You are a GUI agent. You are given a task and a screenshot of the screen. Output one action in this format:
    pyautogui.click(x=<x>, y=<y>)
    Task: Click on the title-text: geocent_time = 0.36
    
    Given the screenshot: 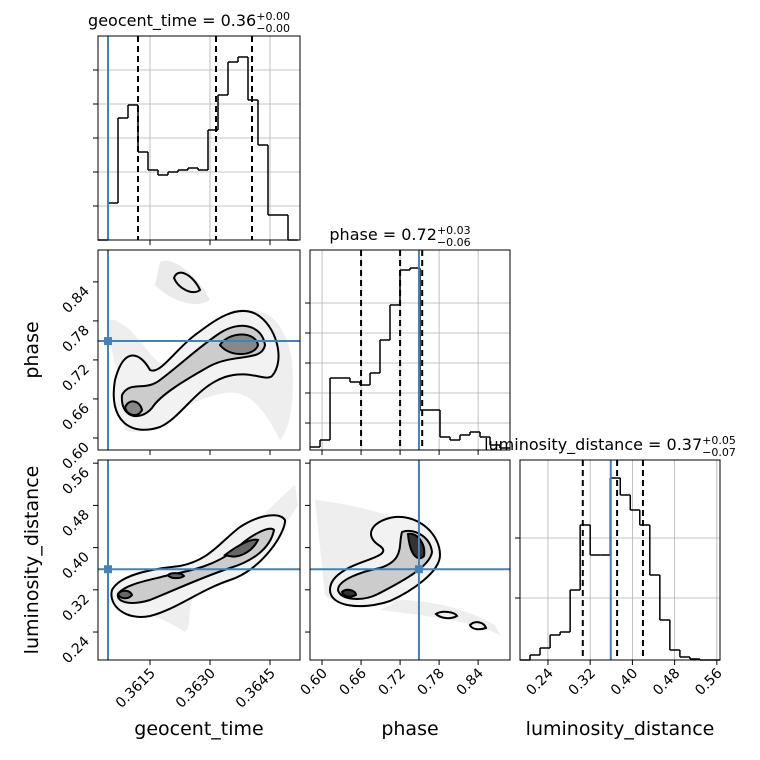 What is the action you would take?
    pyautogui.click(x=172, y=21)
    